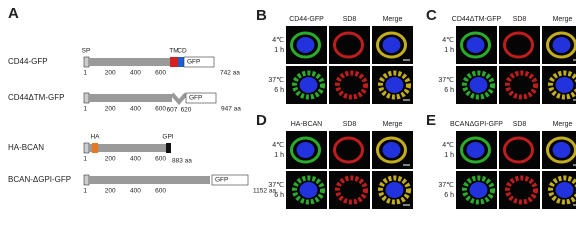  Describe the element at coordinates (264, 191) in the screenshot. I see `length: 1152 aa` at that location.